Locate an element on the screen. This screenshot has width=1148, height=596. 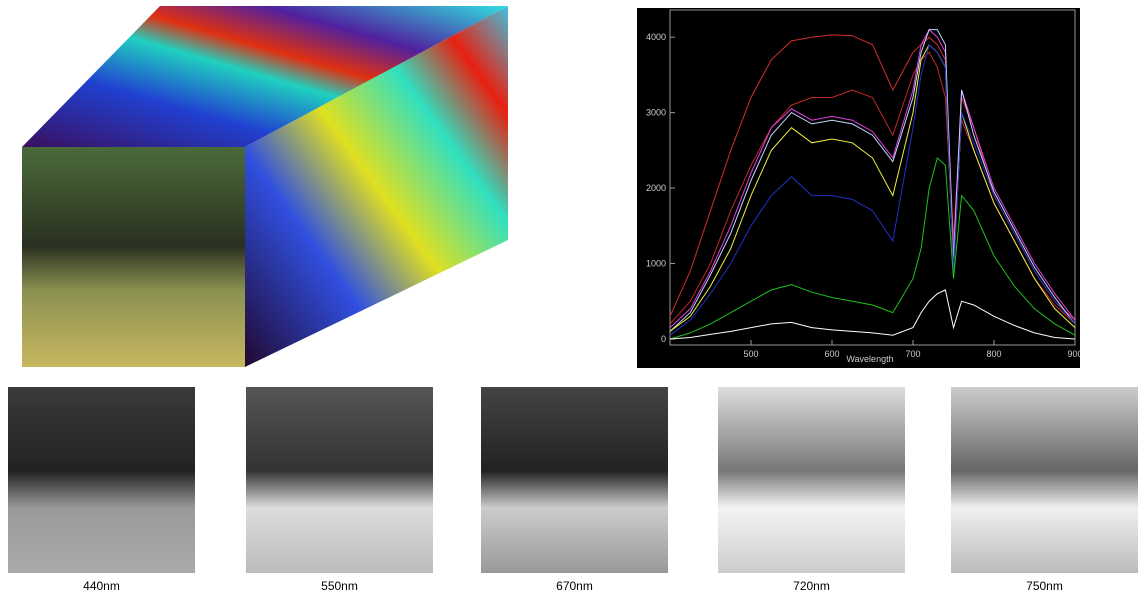
cube-side is located at coordinates (376, 186).